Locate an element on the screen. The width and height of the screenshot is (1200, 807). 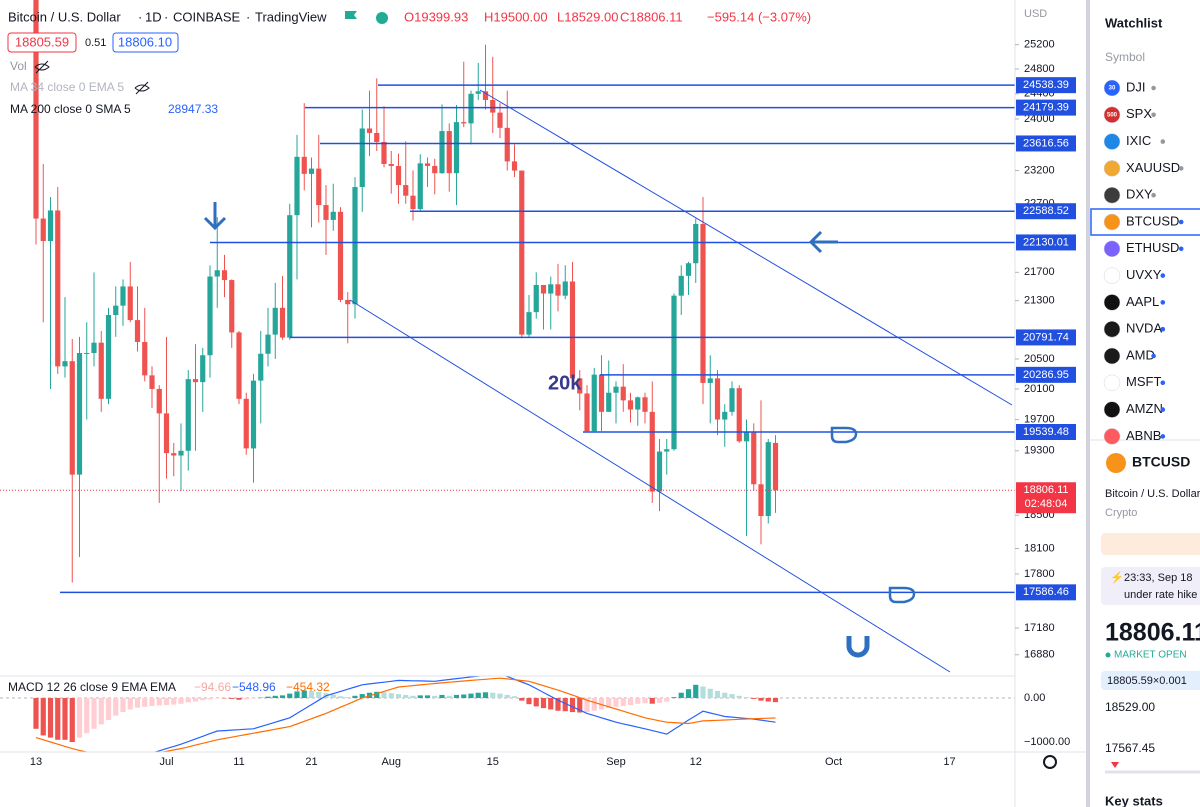
y-tick-label: 16880 is located at coordinates (1039, 655).